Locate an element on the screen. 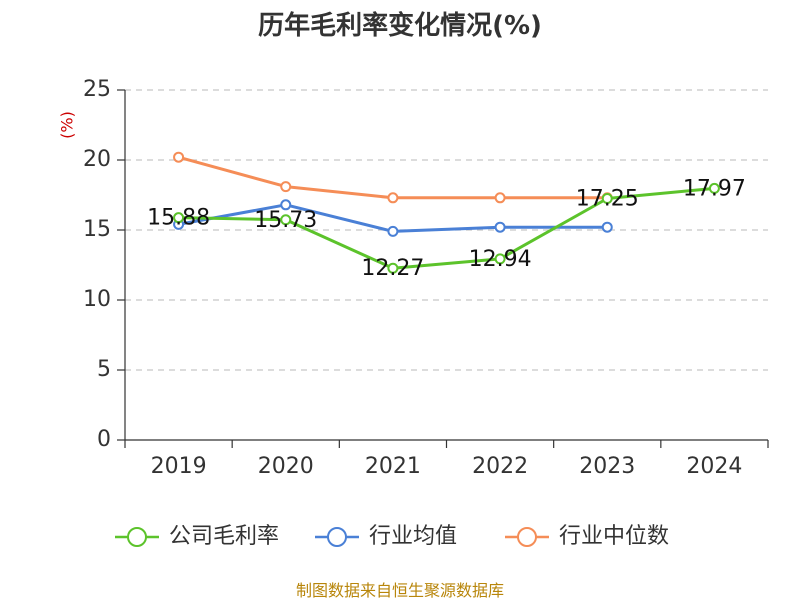 This screenshot has width=800, height=600. data-labels: 15.88 15.73 12.27 12.94 17.25 17.97 is located at coordinates (446, 228).